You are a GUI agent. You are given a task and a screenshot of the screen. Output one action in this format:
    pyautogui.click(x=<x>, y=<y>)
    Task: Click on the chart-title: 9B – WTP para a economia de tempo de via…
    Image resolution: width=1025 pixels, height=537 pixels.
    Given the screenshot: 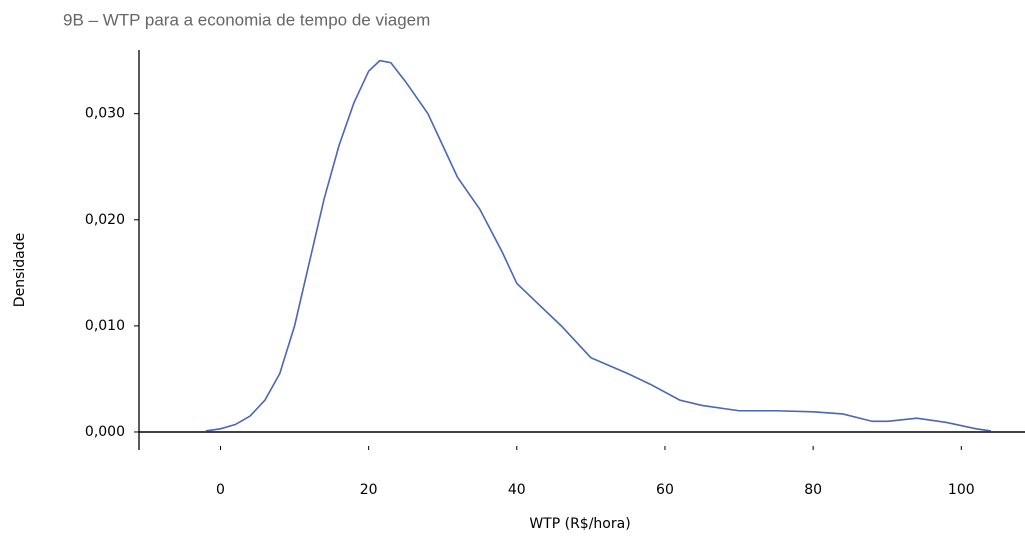 What is the action you would take?
    pyautogui.click(x=246, y=19)
    